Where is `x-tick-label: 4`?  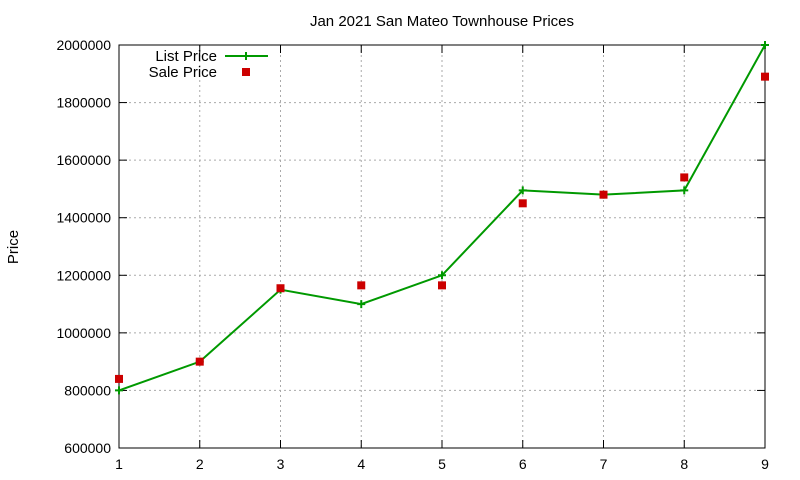
x-tick-label: 4 is located at coordinates (361, 464).